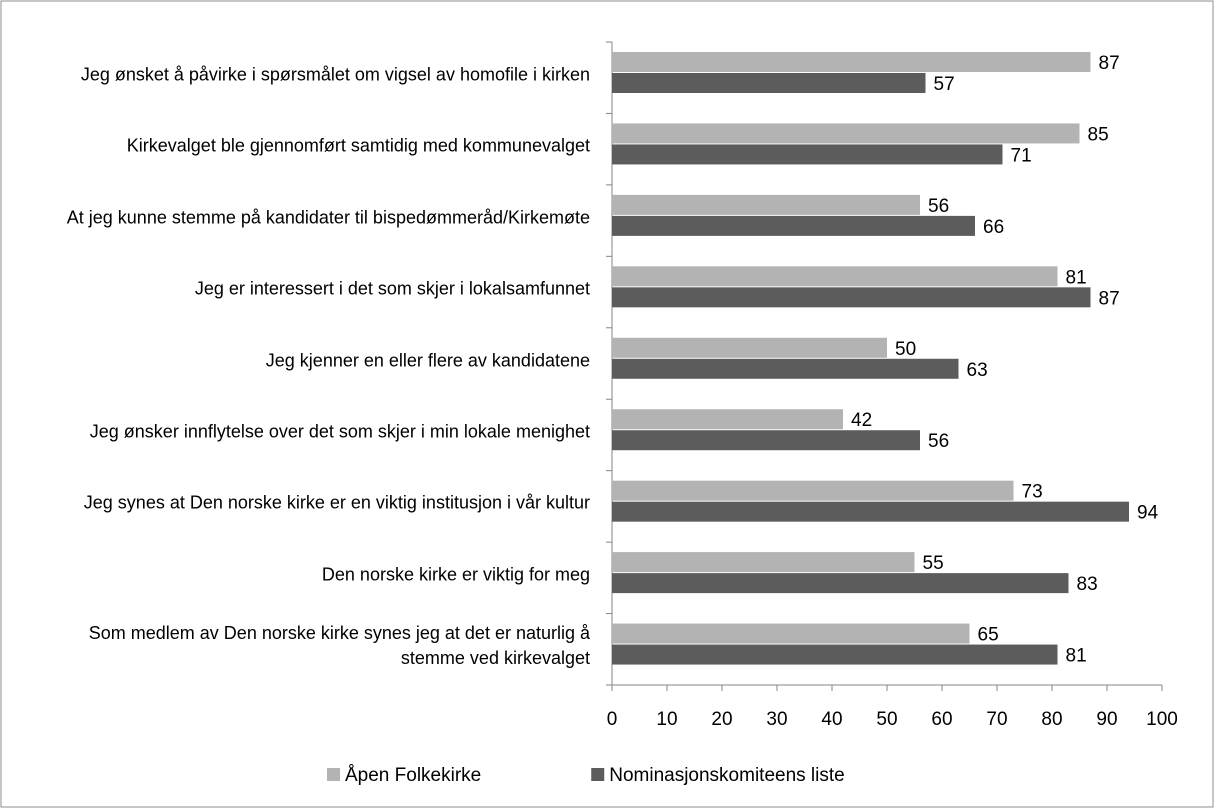  What do you see at coordinates (941, 719) in the screenshot?
I see `x-tick-label: 60` at bounding box center [941, 719].